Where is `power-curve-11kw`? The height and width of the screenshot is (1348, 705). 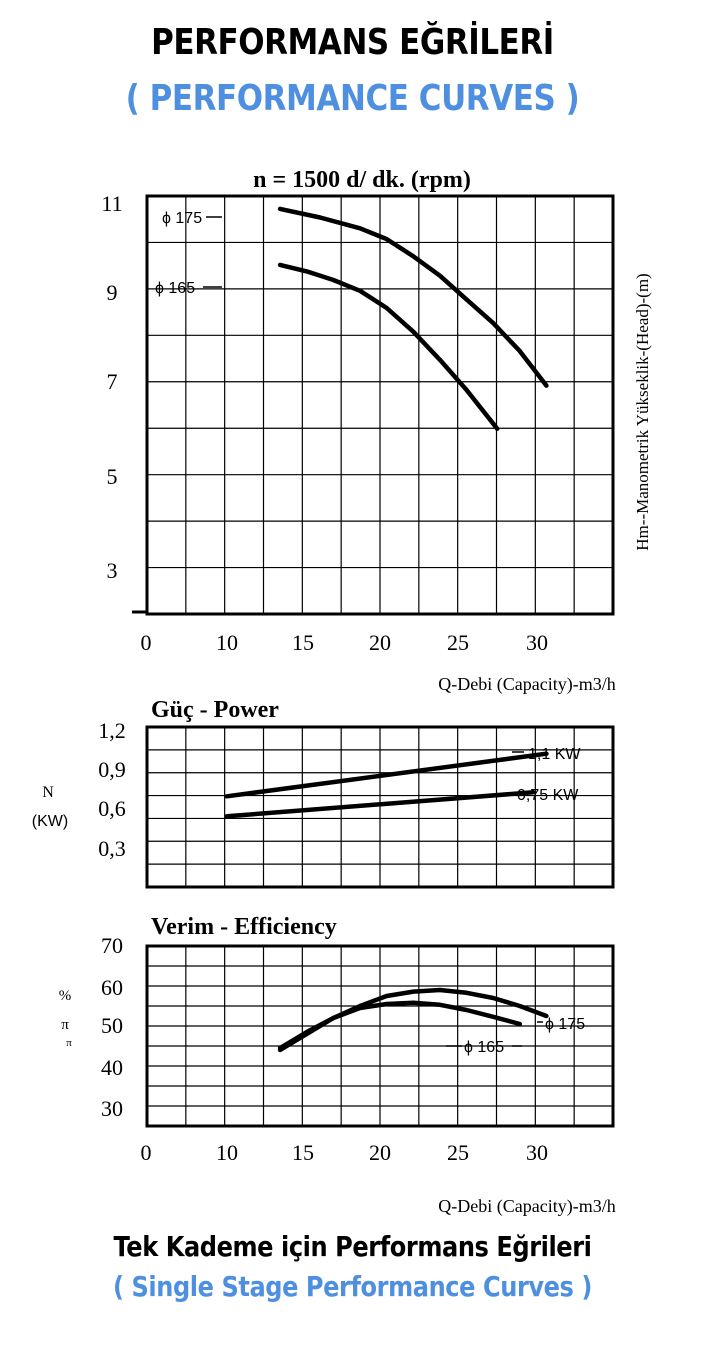
power-curve-11kw is located at coordinates (386, 775).